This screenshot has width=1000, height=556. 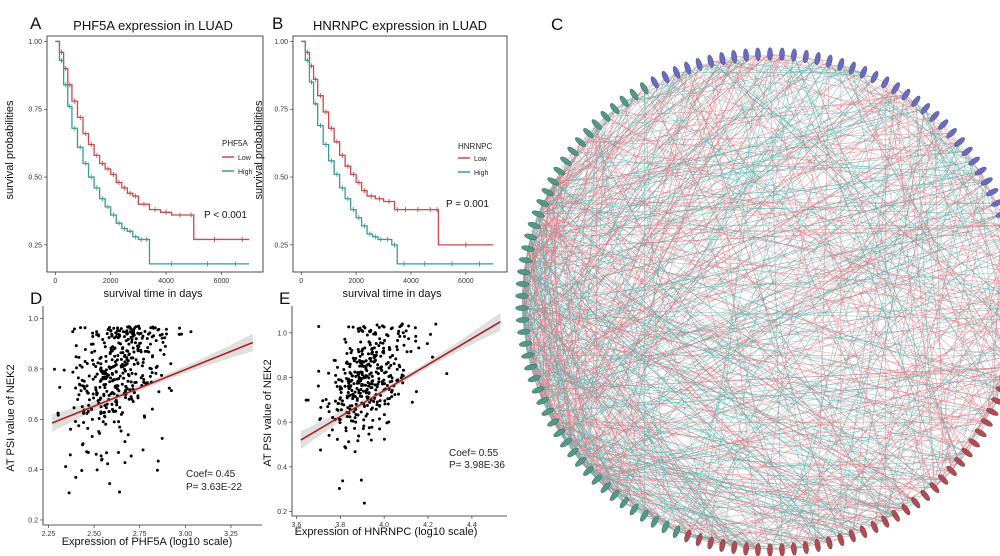 I want to click on panel-b-legend-high-label: High, so click(x=481, y=173).